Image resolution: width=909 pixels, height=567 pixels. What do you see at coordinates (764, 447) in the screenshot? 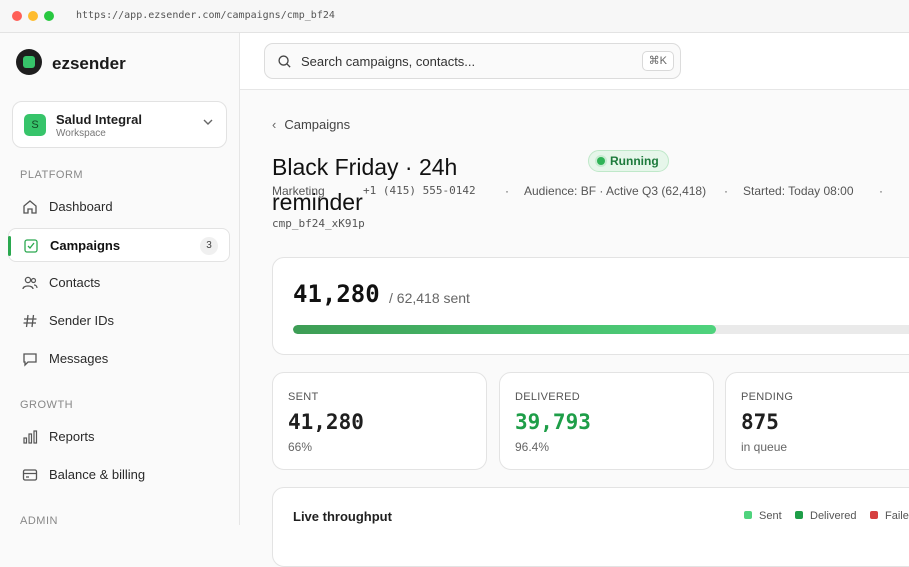
I see `stat-sub: in queue` at bounding box center [764, 447].